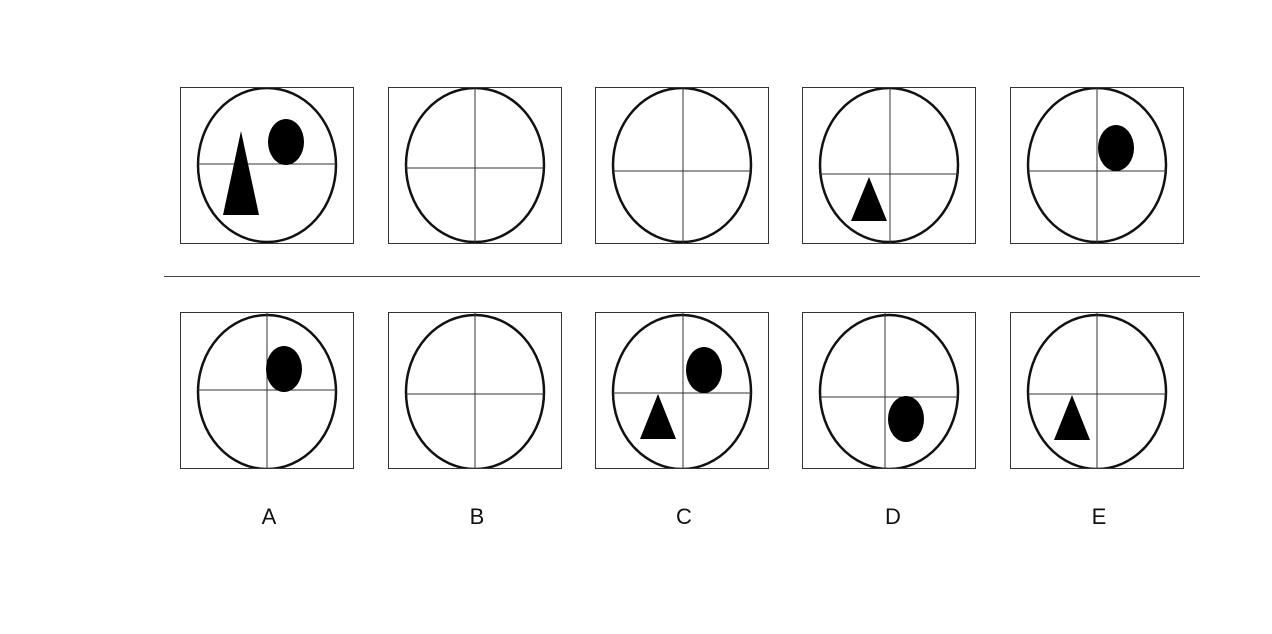 The image size is (1272, 634). I want to click on option-panel-d, so click(889, 390).